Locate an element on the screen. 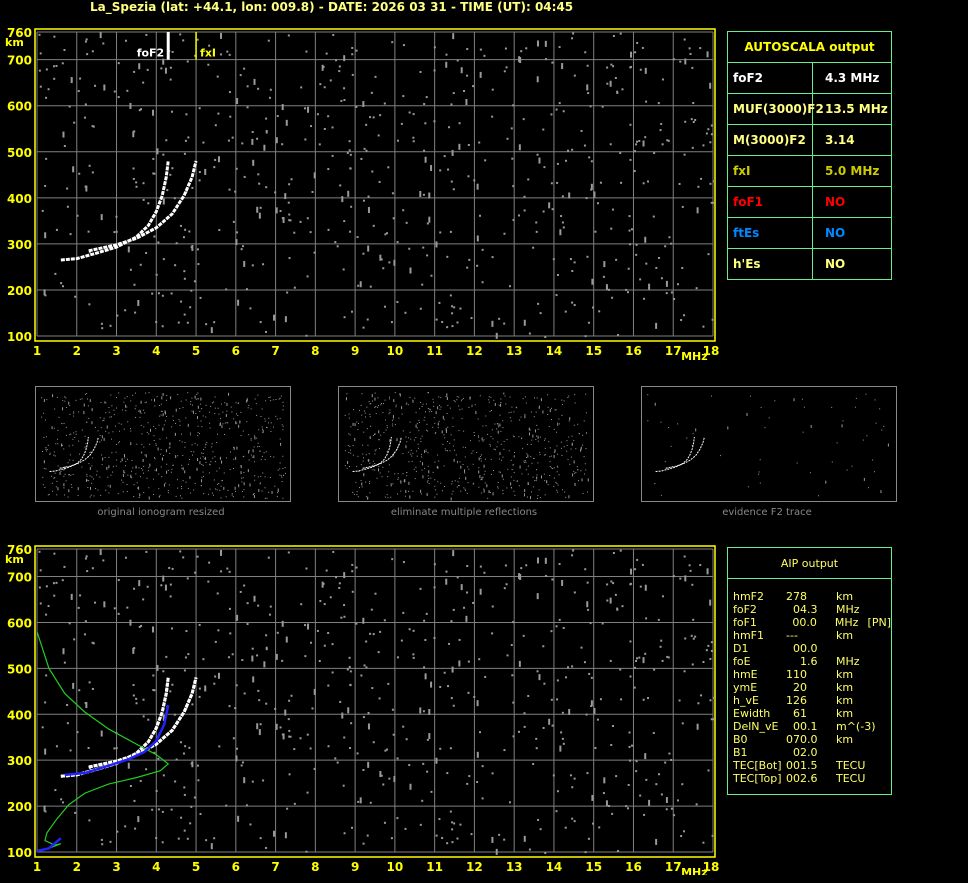 Image resolution: width=968 pixels, height=883 pixels. y-axis-label: km is located at coordinates (14, 559).